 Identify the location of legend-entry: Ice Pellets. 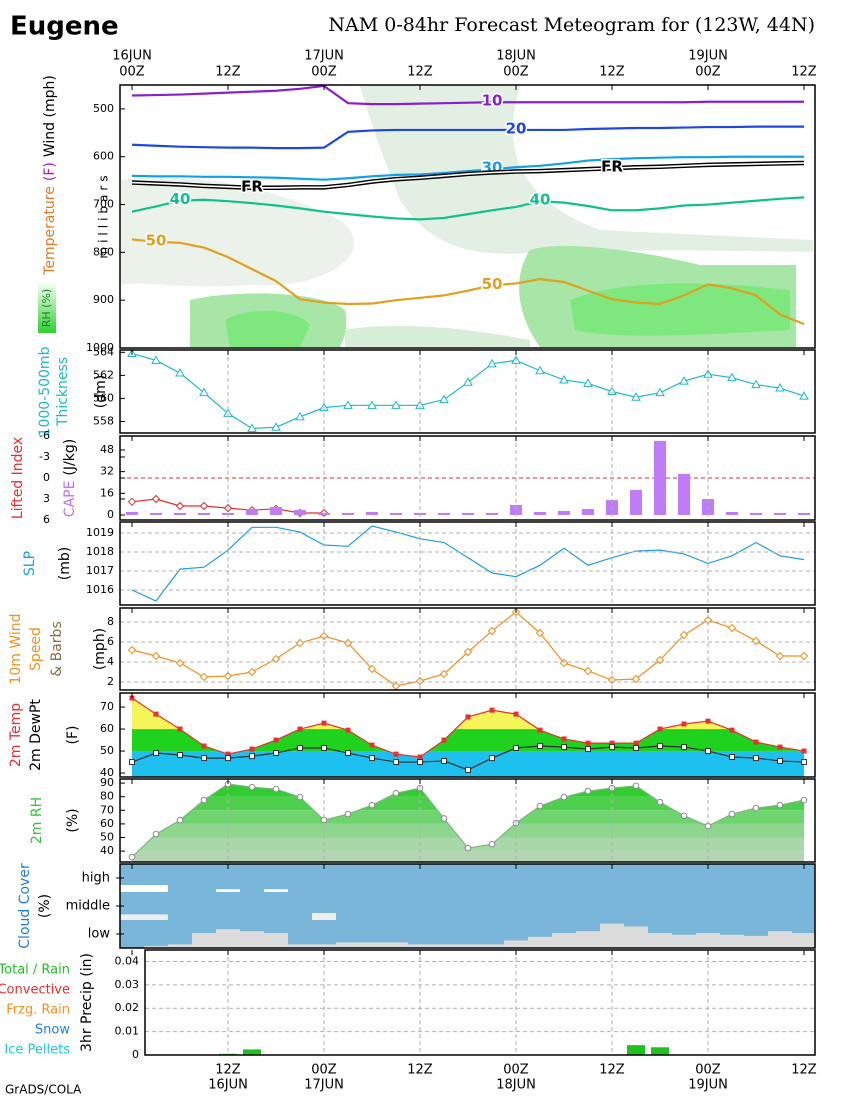
(37, 1050).